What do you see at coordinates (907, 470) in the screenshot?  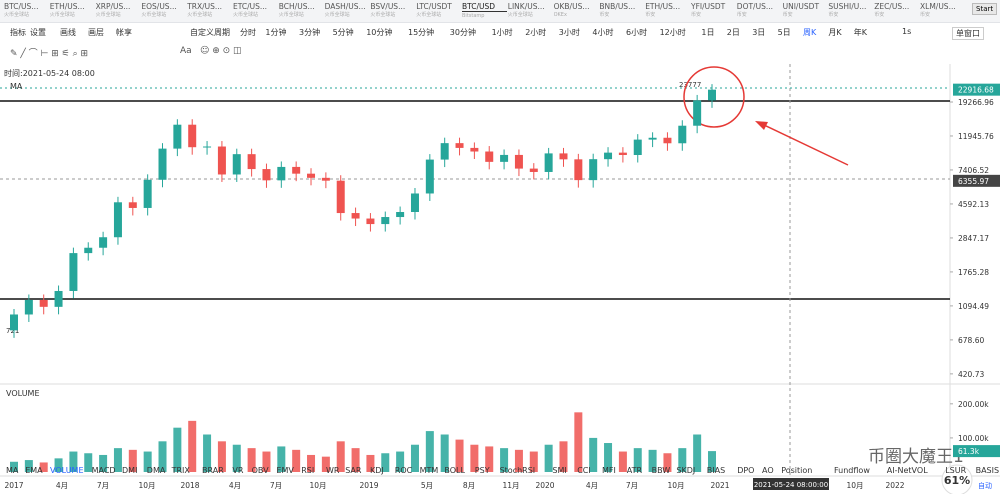 I see `indicator-tab: AI-NetVOL` at bounding box center [907, 470].